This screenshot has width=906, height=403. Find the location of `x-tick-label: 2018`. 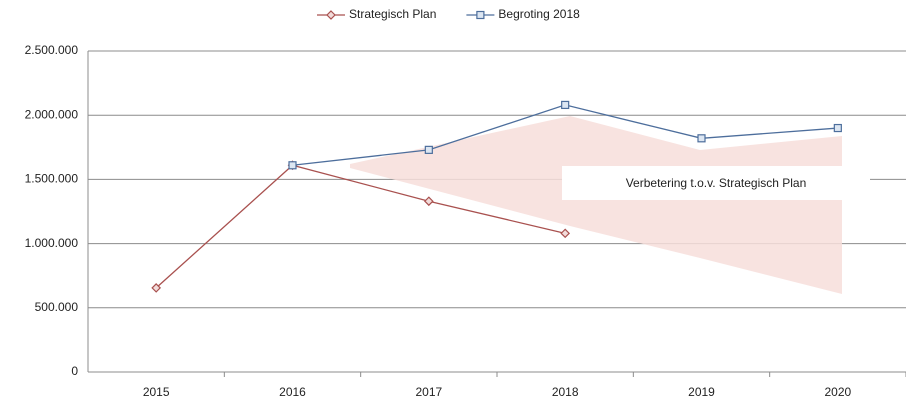

x-tick-label: 2018 is located at coordinates (565, 392).